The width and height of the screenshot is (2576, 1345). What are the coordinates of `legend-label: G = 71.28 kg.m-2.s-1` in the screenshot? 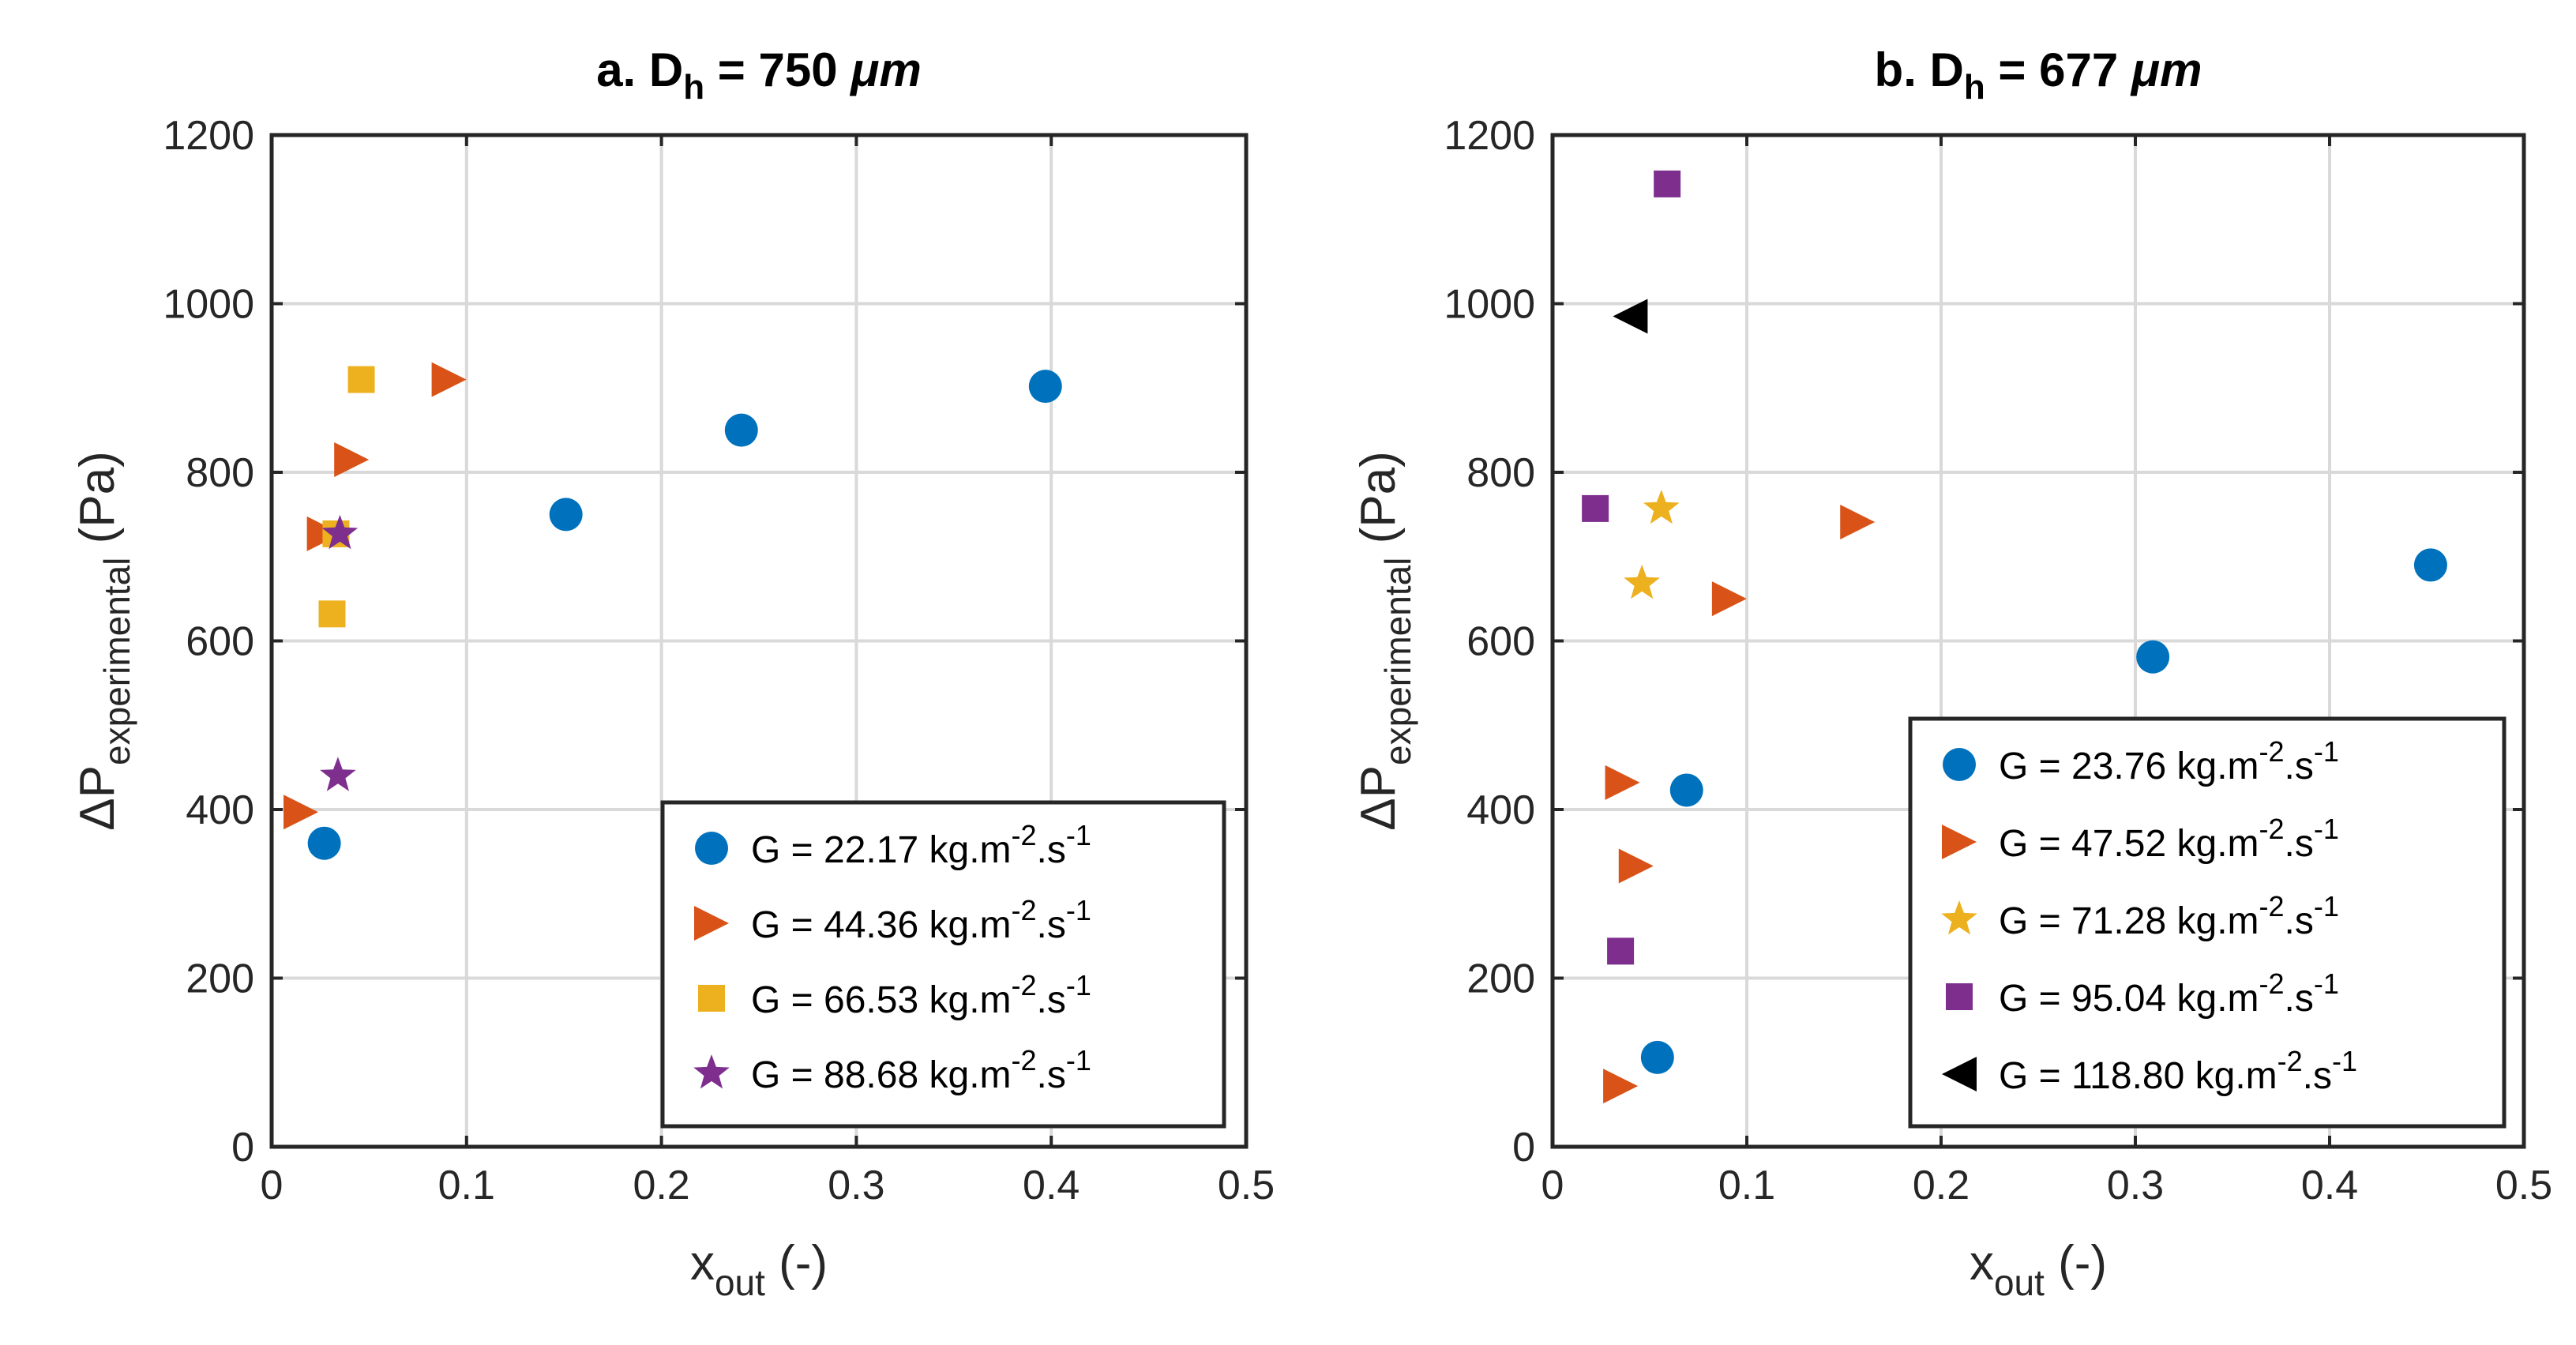 It's located at (2169, 916).